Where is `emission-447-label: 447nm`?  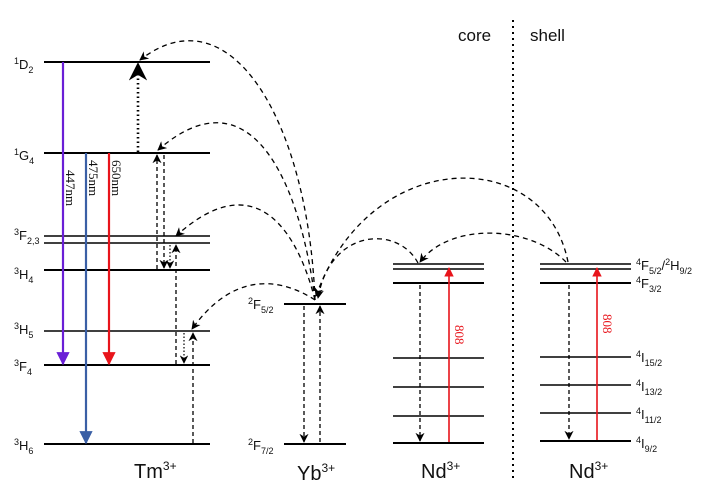 emission-447-label: 447nm is located at coordinates (70, 188).